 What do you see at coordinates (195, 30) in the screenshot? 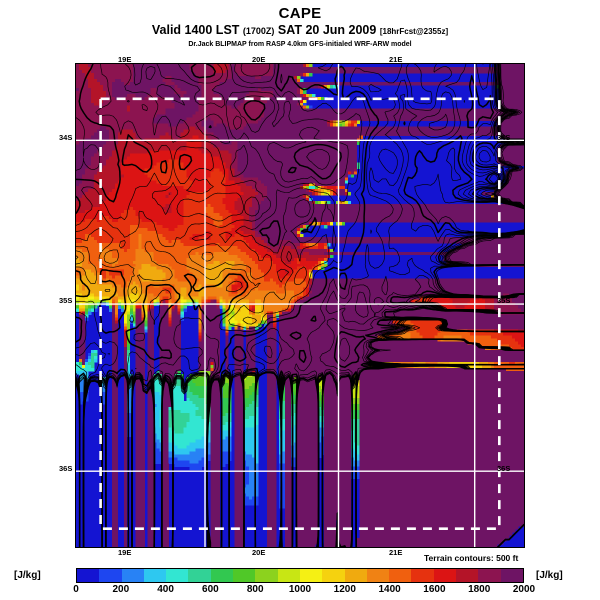
I see `valid-time-label: Valid 1400 LST` at bounding box center [195, 30].